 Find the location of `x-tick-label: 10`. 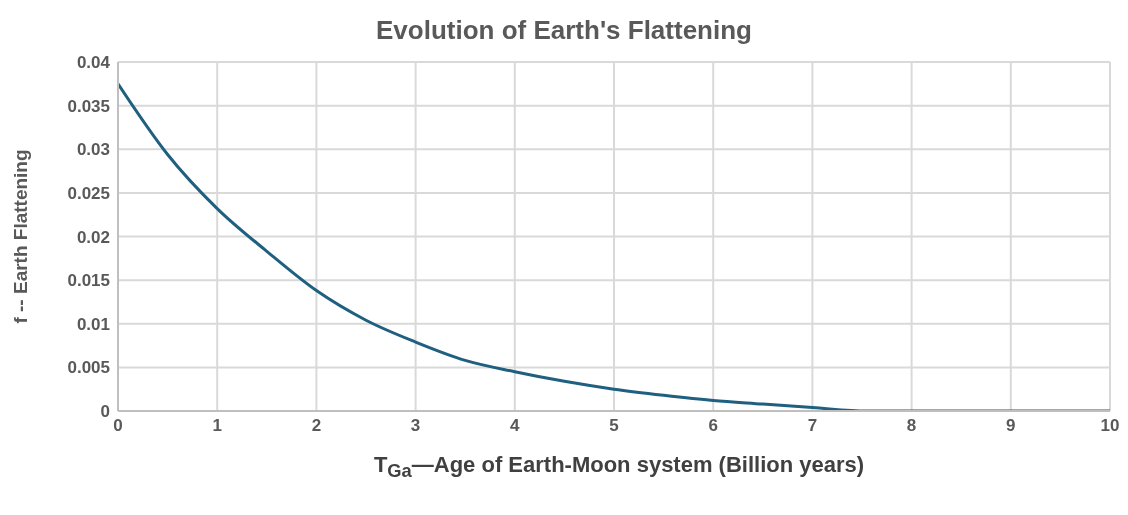

x-tick-label: 10 is located at coordinates (1110, 426).